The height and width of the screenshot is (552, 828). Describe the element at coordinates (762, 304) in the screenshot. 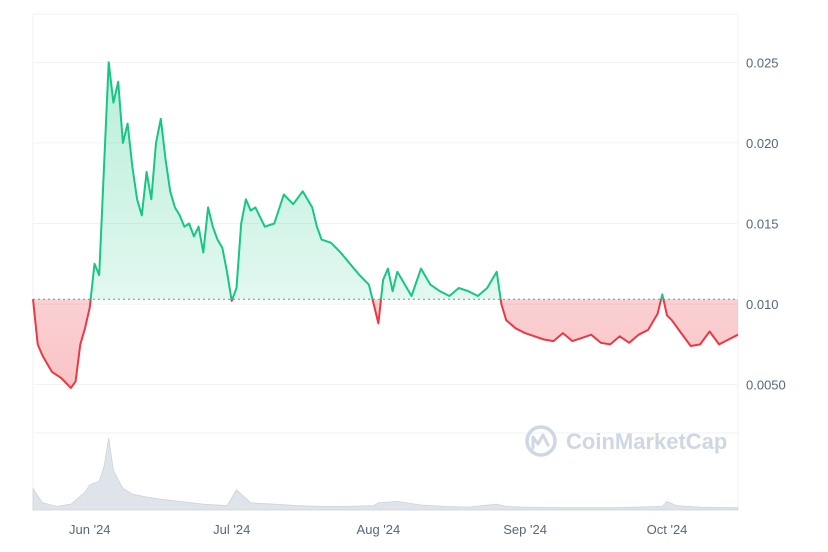

I see `y-tick-label: 0.010` at that location.